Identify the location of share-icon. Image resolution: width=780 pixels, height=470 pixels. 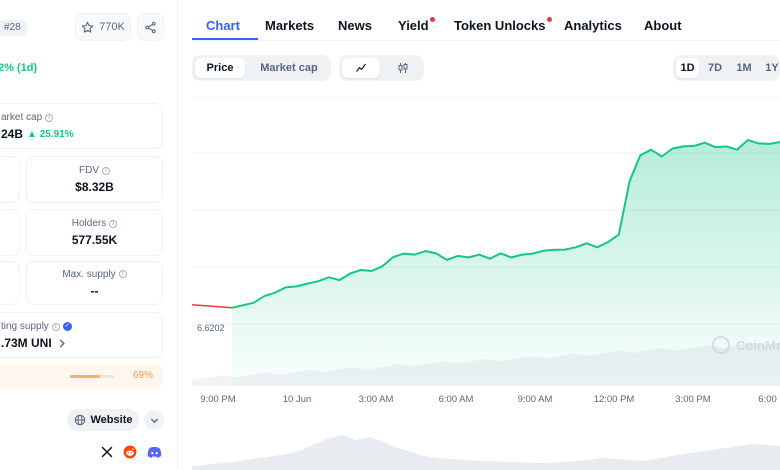
(150, 27).